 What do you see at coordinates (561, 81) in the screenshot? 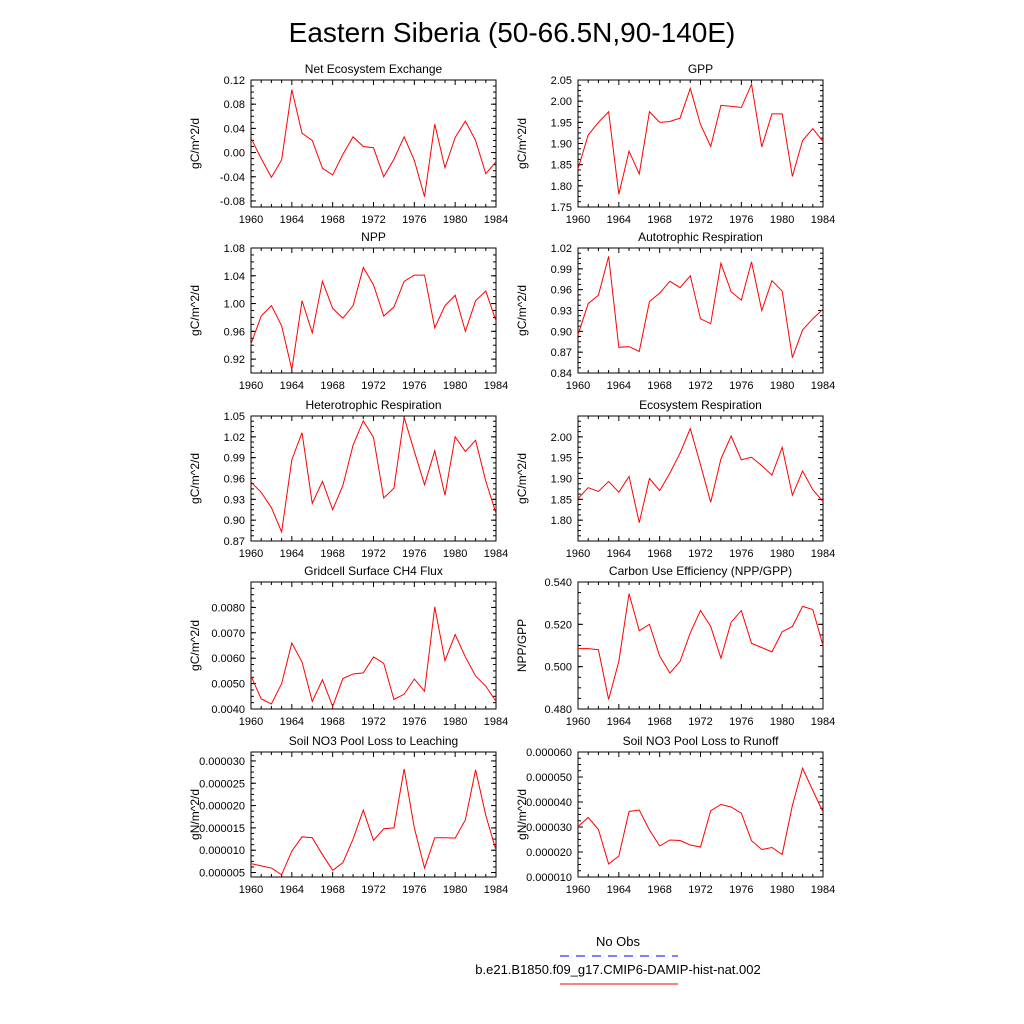
I see `y-tick-label: 2.05` at bounding box center [561, 81].